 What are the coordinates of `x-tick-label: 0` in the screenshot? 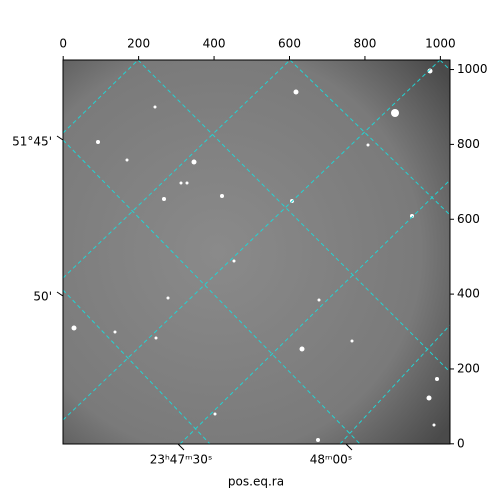 It's located at (63, 44).